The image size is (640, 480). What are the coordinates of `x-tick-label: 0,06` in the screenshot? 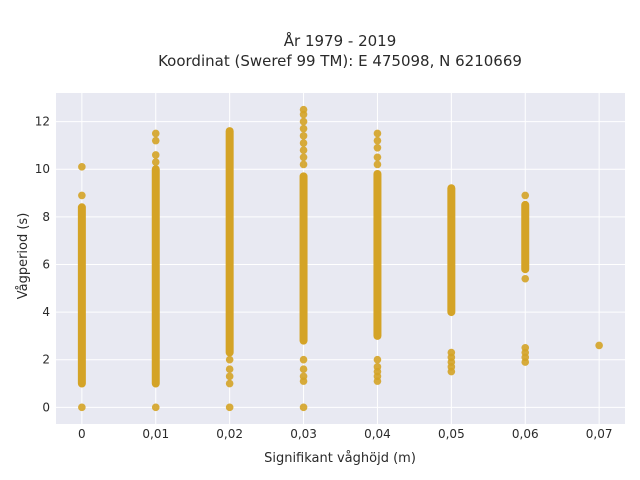 It's located at (525, 434).